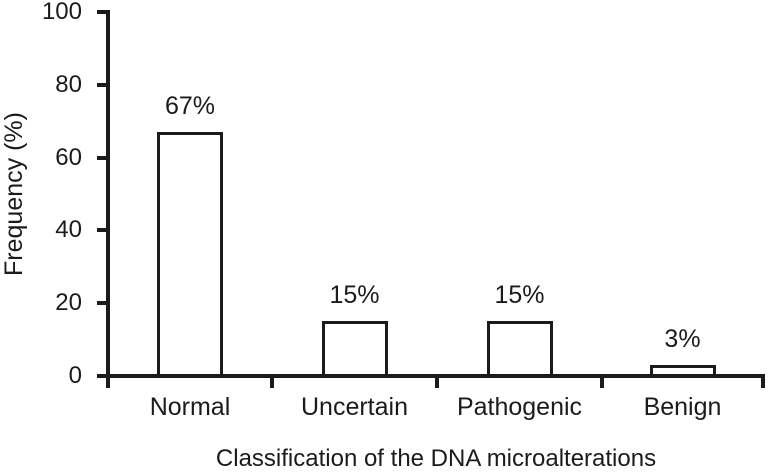 Image resolution: width=768 pixels, height=472 pixels. Describe the element at coordinates (68, 157) in the screenshot. I see `y-tick-label: 60` at that location.